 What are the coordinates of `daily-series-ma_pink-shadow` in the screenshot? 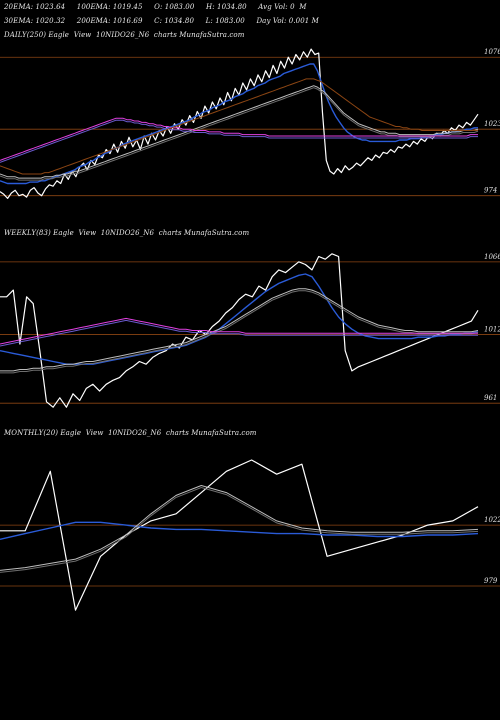 It's located at (239, 141).